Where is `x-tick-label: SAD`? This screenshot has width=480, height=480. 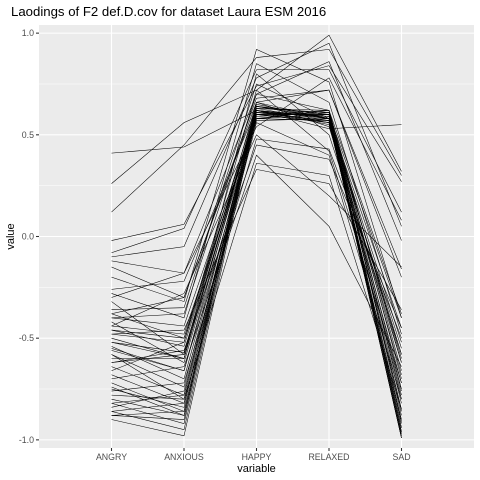 x-tick-label: SAD is located at coordinates (401, 457).